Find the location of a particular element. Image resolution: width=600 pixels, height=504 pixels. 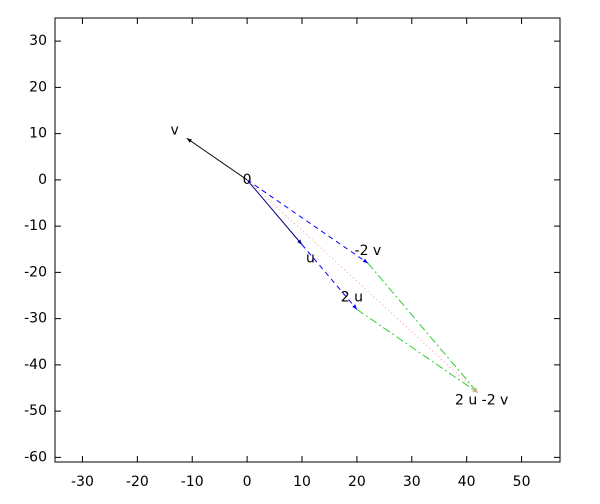

x-tick-label: 0 is located at coordinates (247, 482).